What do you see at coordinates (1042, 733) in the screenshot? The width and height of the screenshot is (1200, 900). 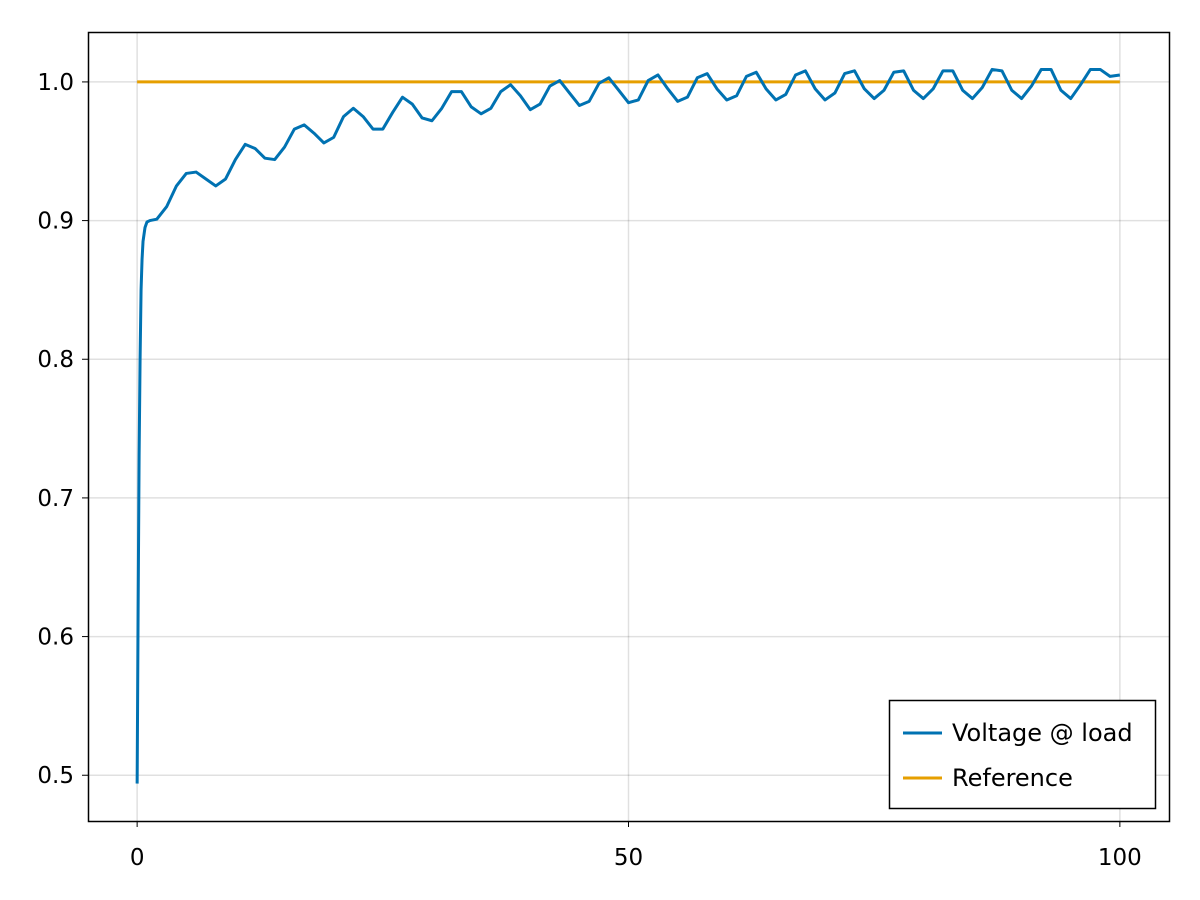 I see `legend-label-voltage: Voltage @ load` at bounding box center [1042, 733].